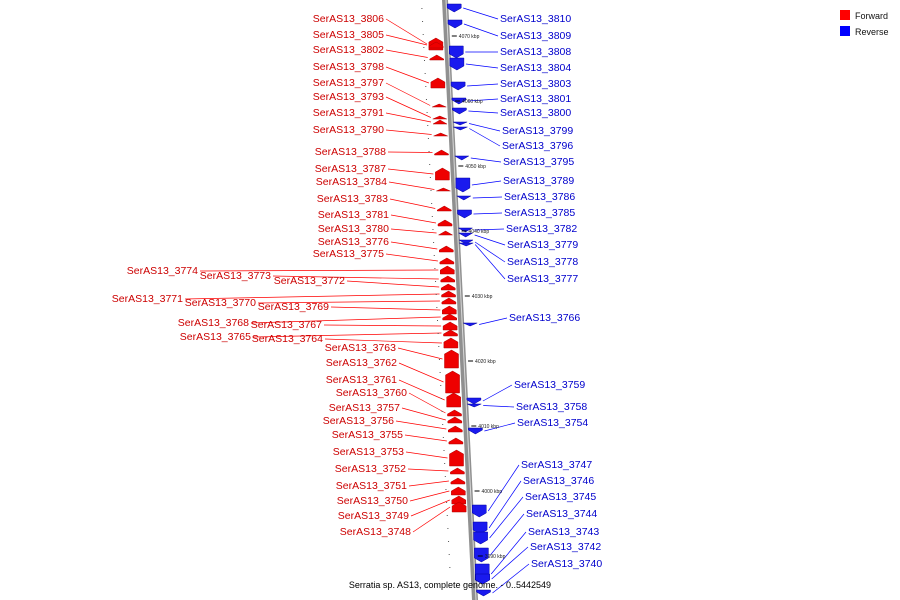  What do you see at coordinates (215, 337) in the screenshot?
I see `gene-label-seras13-3765: SerAS13_3765` at bounding box center [215, 337].